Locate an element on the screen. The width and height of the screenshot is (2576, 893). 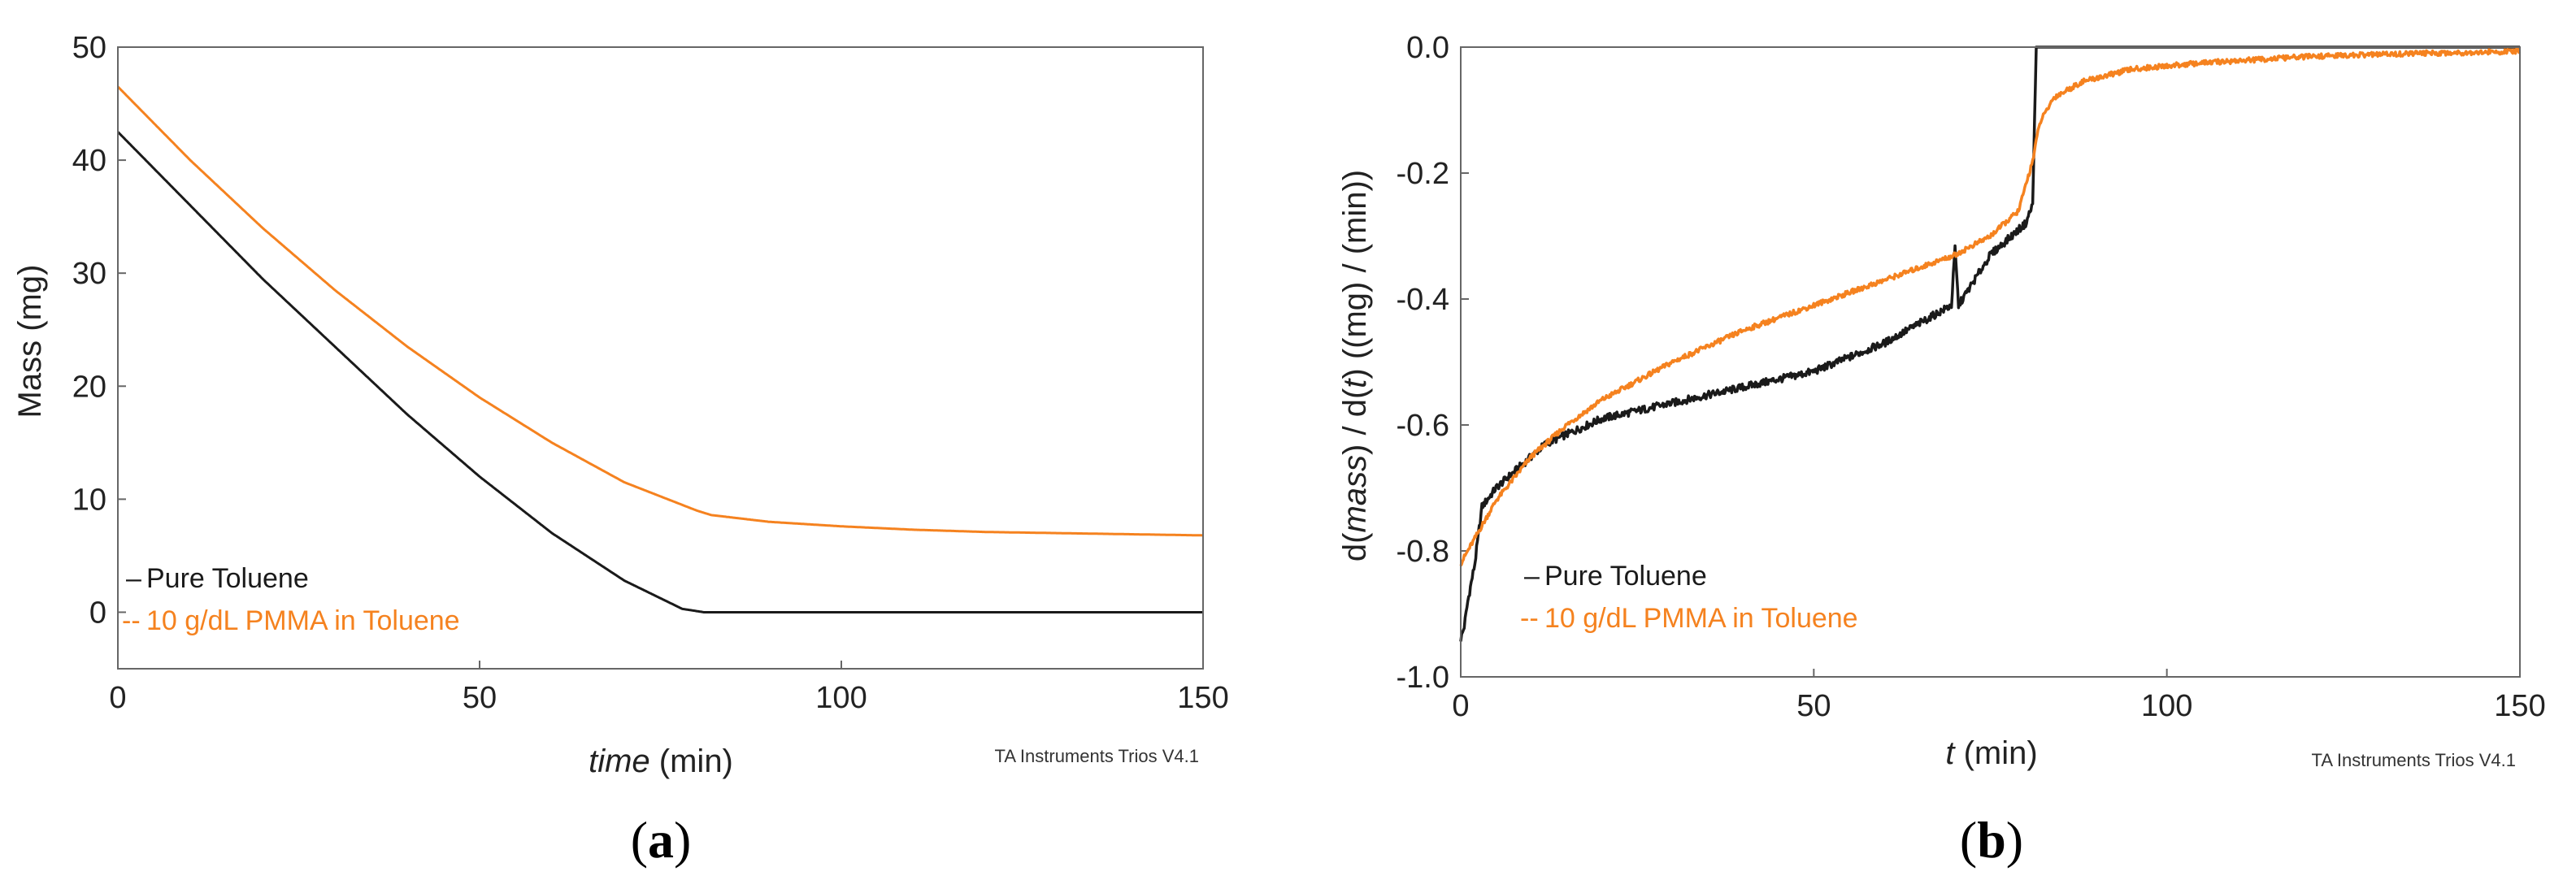
chart-a-legend-entry-pmma: -- 10 g/dL PMMA in Toluene is located at coordinates (291, 620).